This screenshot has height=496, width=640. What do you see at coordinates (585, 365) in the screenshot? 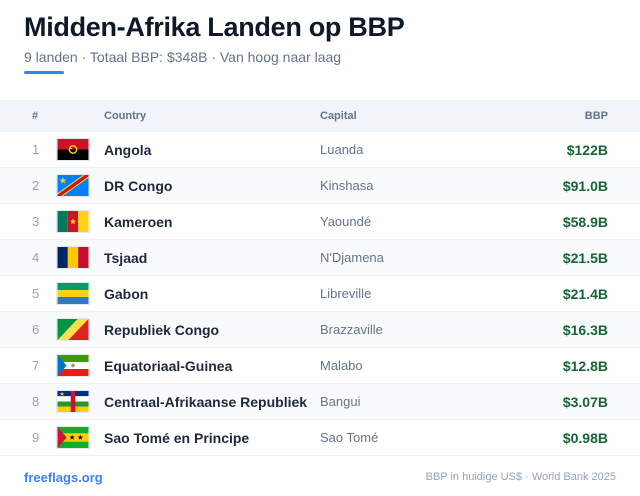
I see `row-bbp: $12.8B` at bounding box center [585, 365].